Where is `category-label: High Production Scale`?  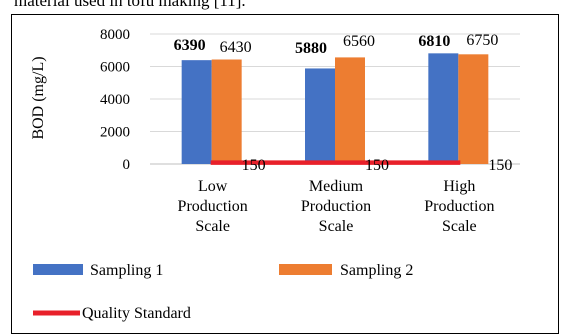
category-label: High Production Scale is located at coordinates (459, 206).